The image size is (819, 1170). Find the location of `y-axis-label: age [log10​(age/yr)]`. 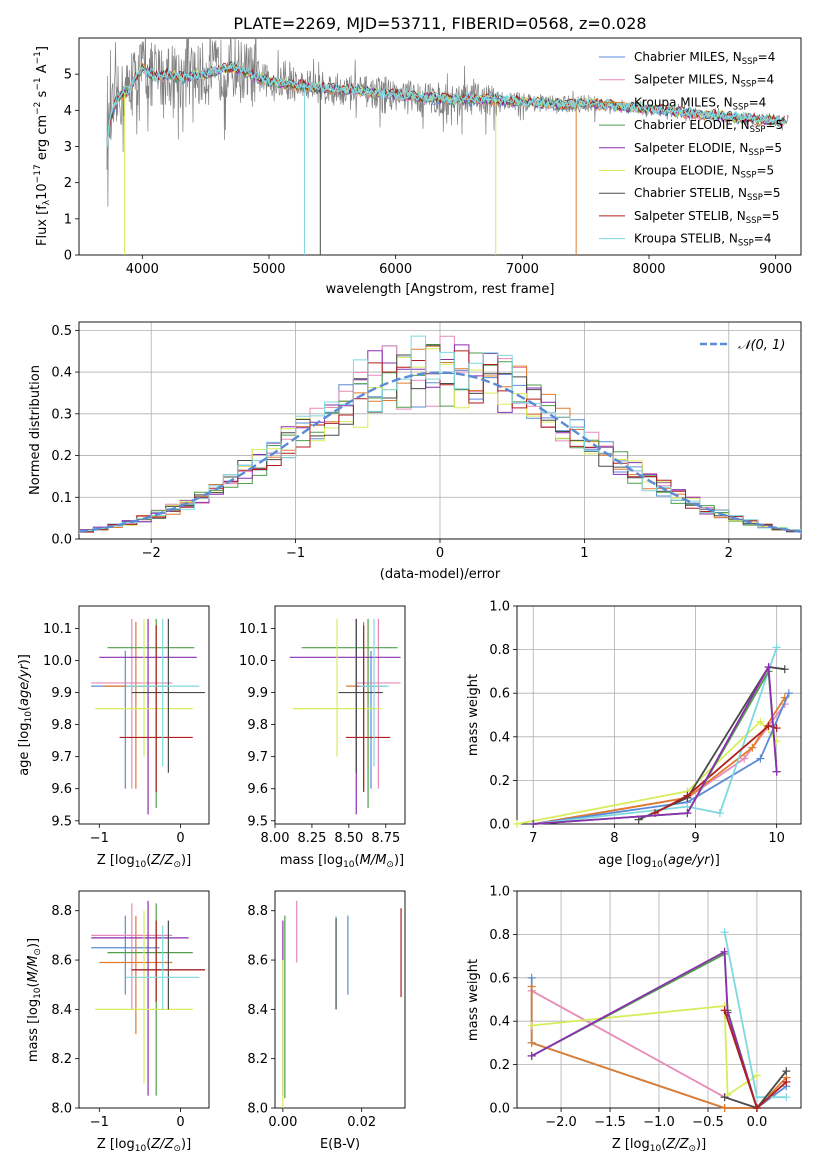

y-axis-label: age [log10​(age/yr)] is located at coordinates (25, 715).